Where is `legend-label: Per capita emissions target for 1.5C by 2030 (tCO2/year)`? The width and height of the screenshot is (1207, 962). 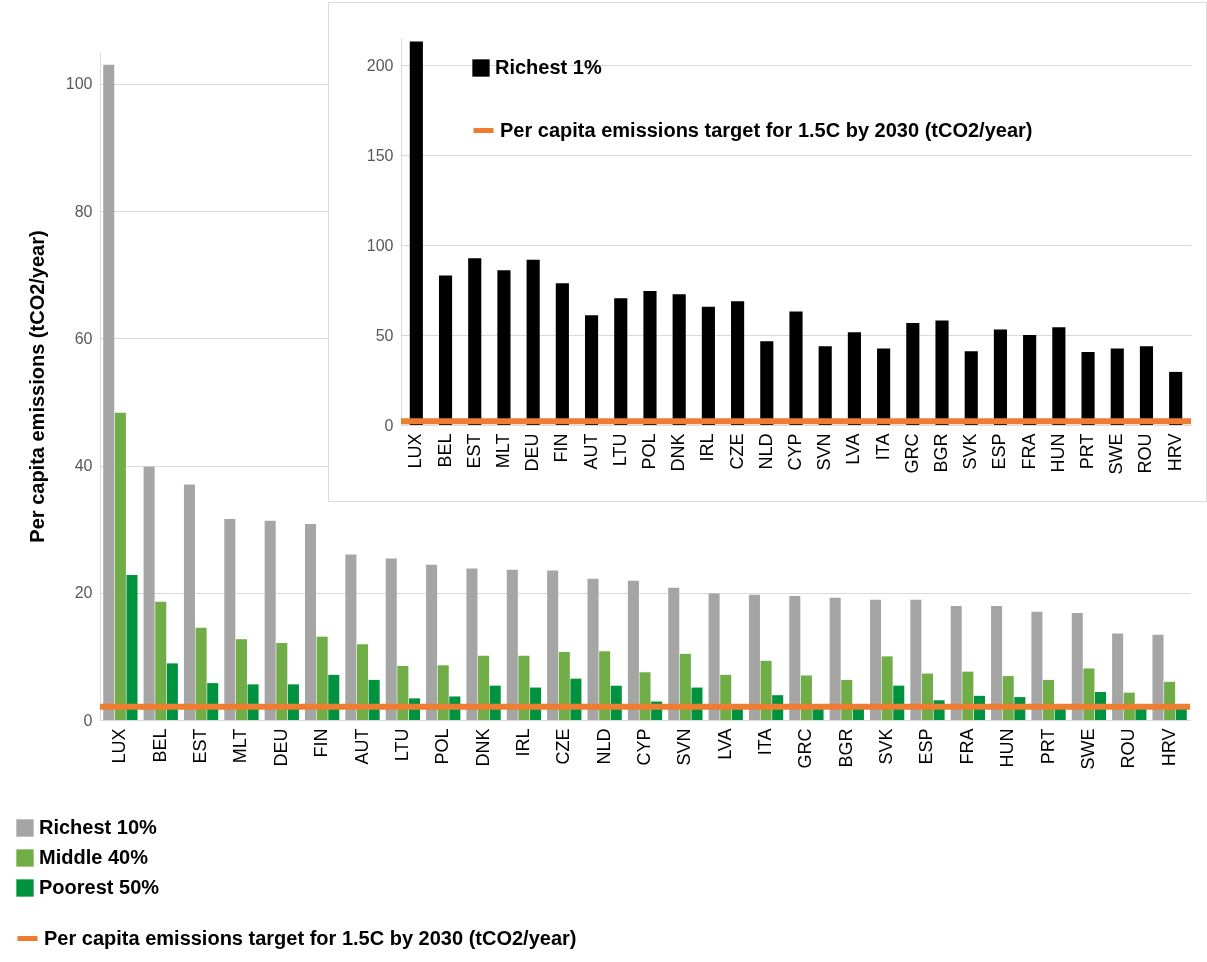 legend-label: Per capita emissions target for 1.5C by 2030 (tCO2/year) is located at coordinates (310, 937).